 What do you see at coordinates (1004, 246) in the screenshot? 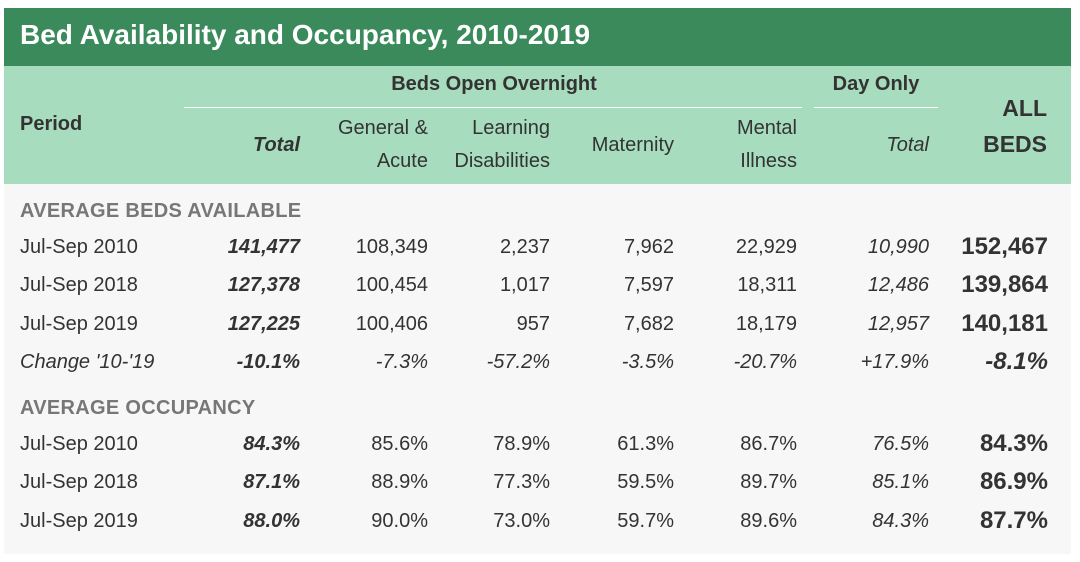
I see `row-beds-available-1-col-7: 152,467` at bounding box center [1004, 246].